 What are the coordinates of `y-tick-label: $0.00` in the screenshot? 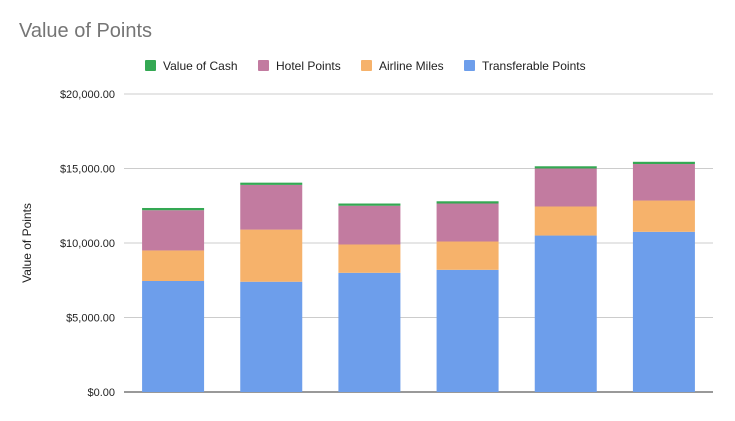 It's located at (101, 393).